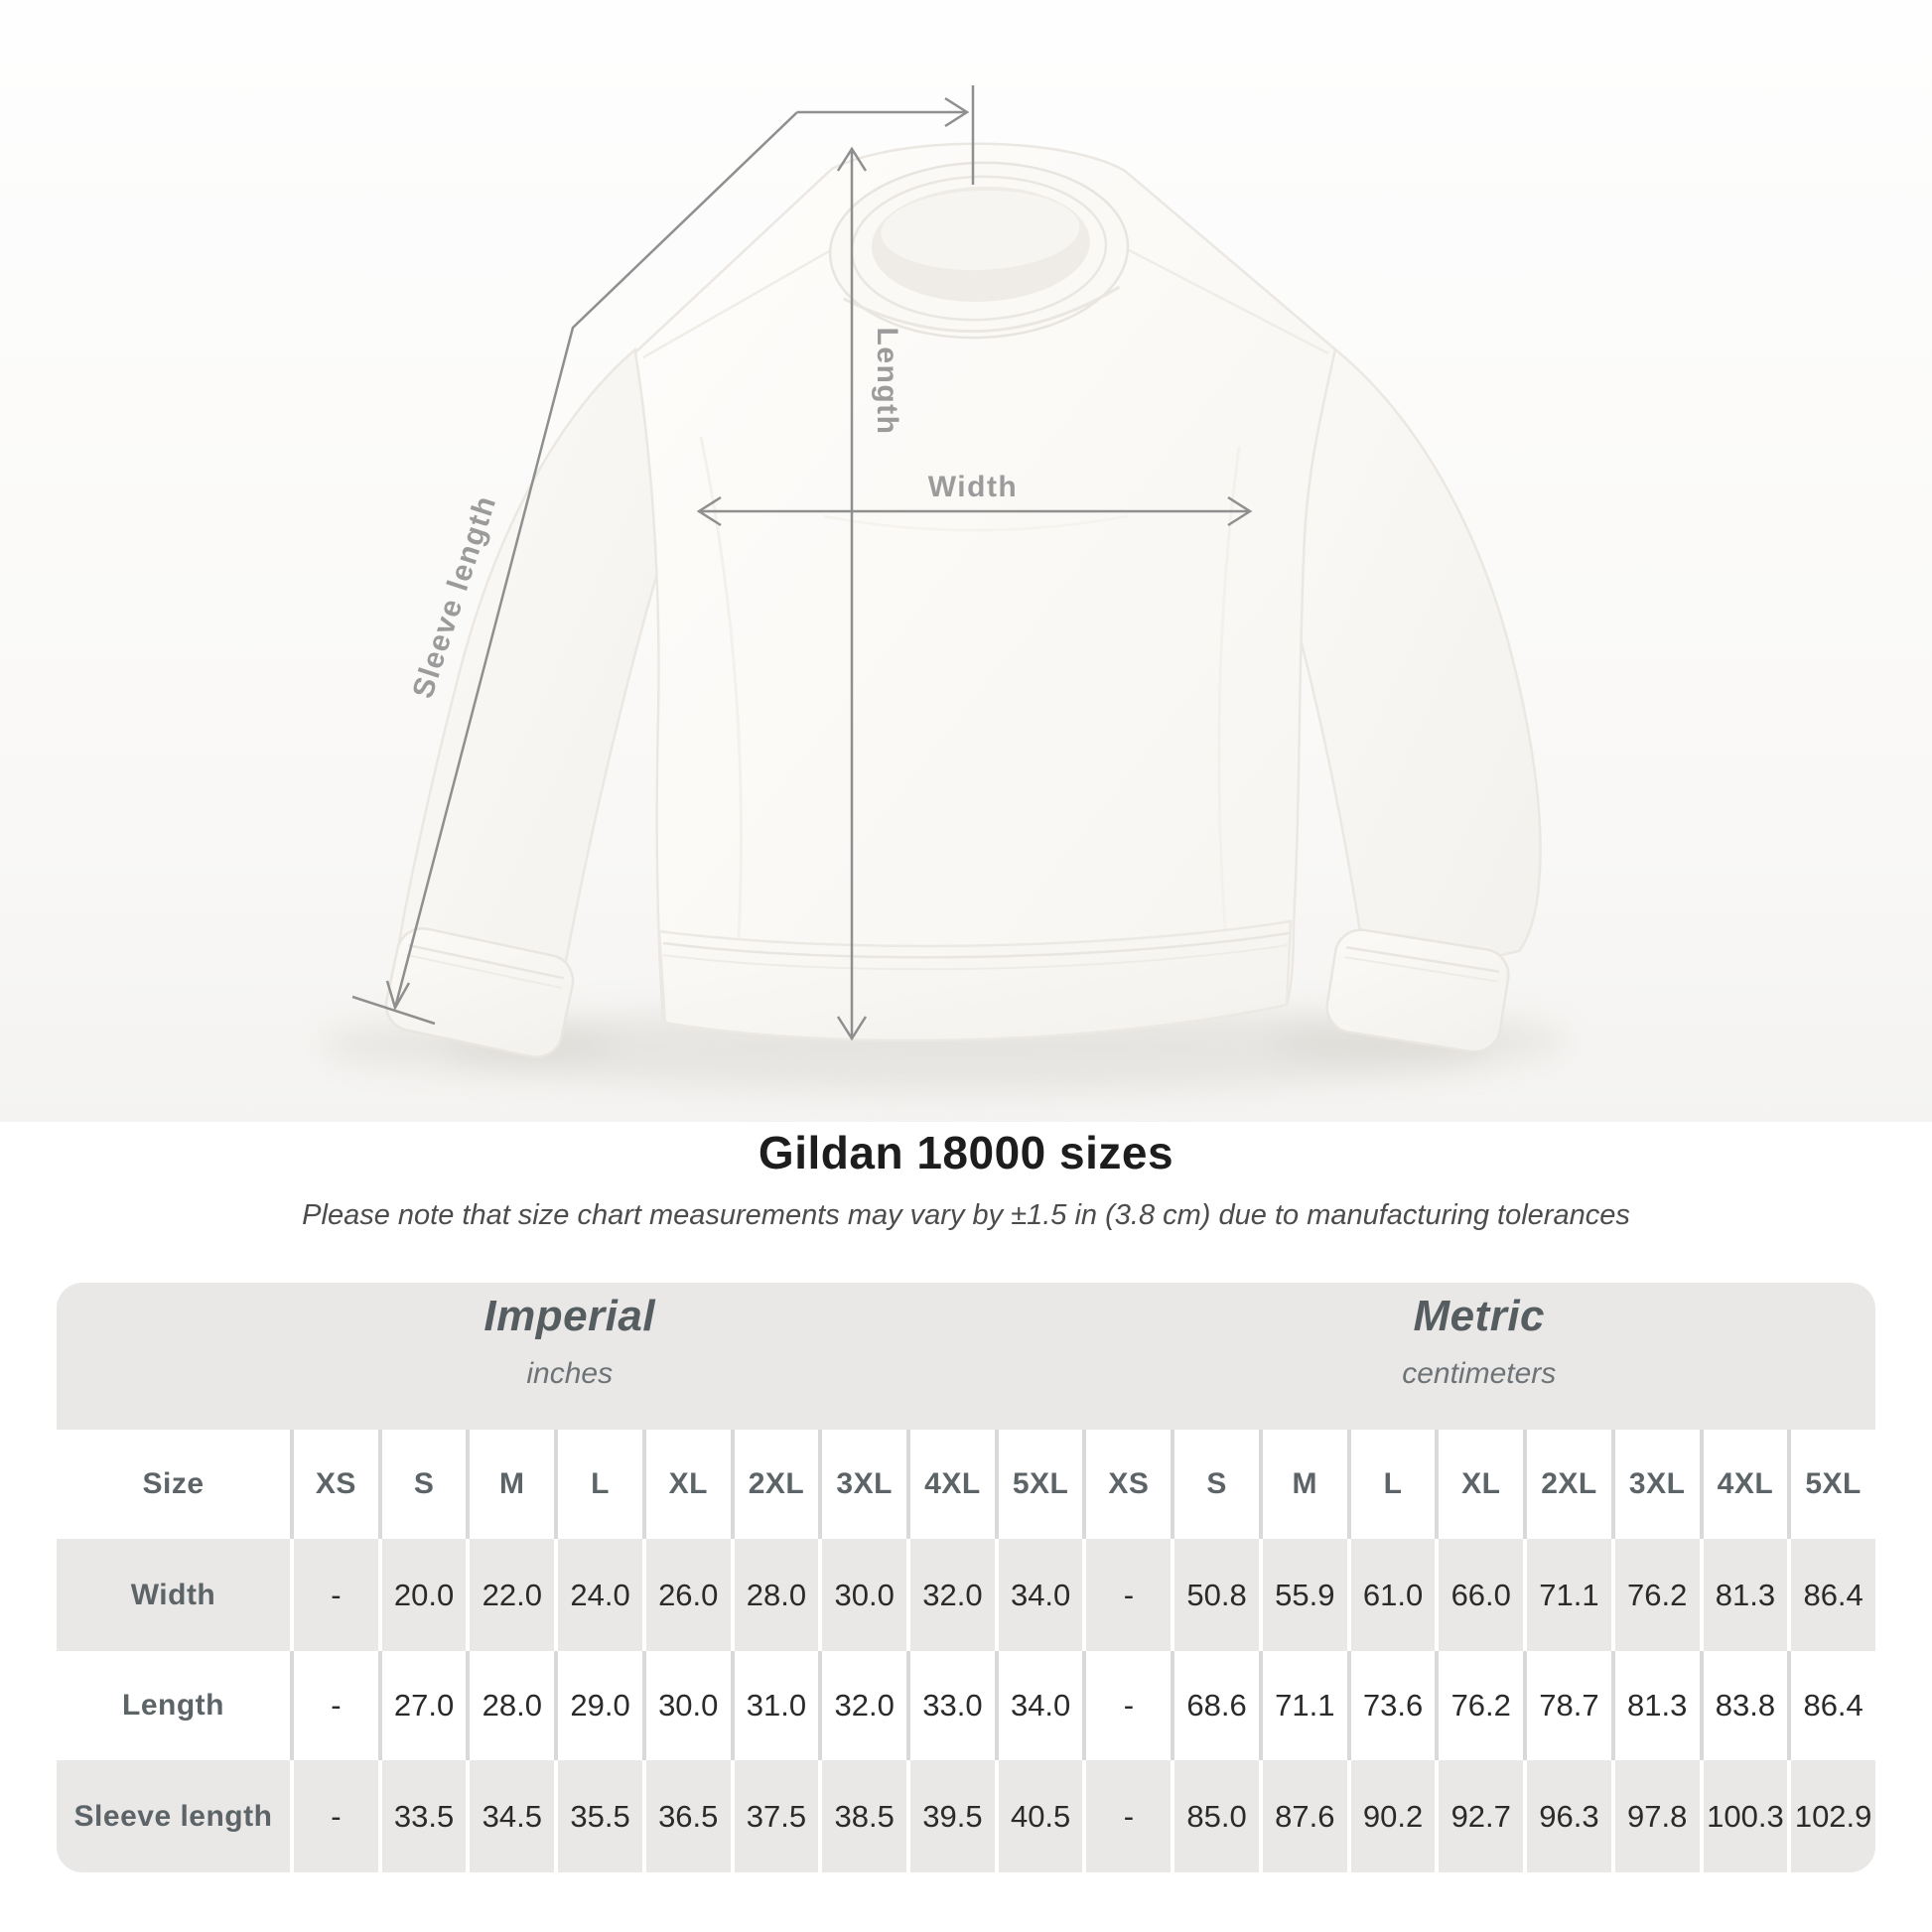  I want to click on value-cell-metric: 73.6, so click(1391, 1706).